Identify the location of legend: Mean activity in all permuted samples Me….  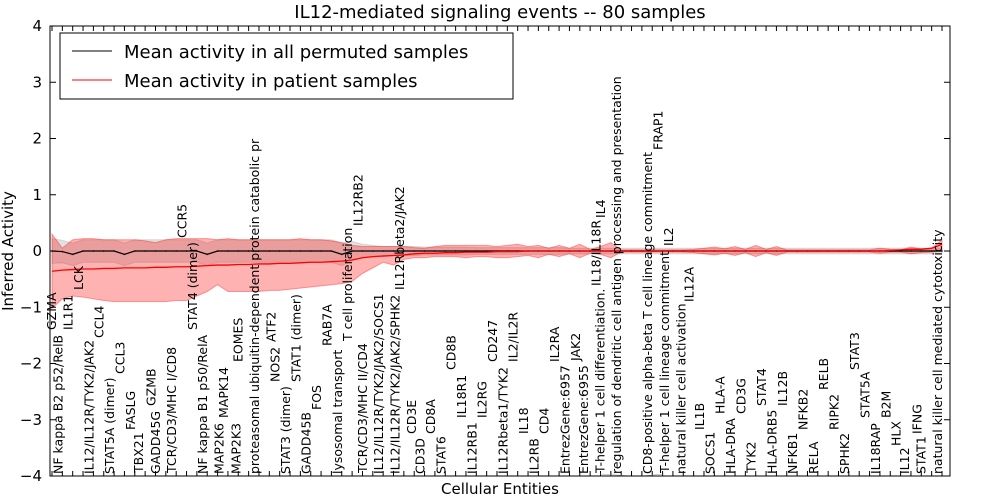
(286, 66).